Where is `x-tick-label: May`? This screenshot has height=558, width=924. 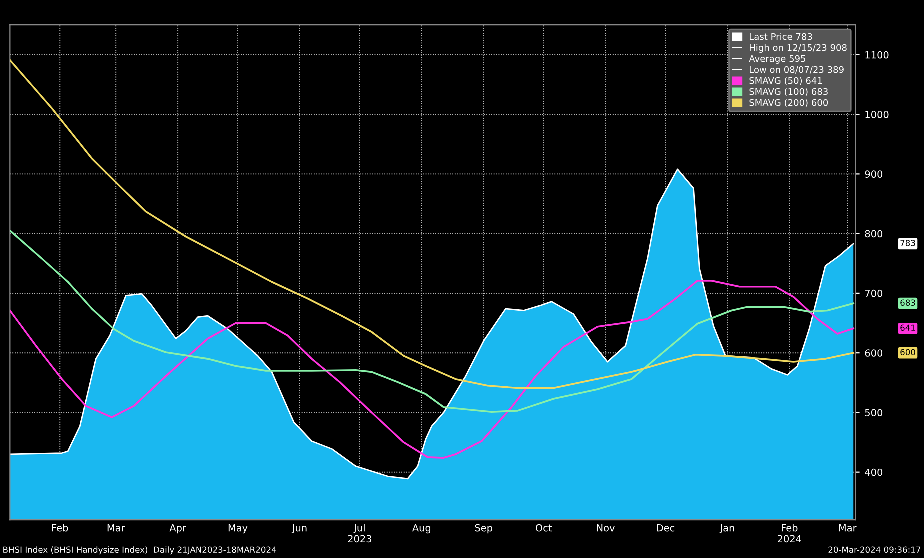 x-tick-label: May is located at coordinates (238, 529).